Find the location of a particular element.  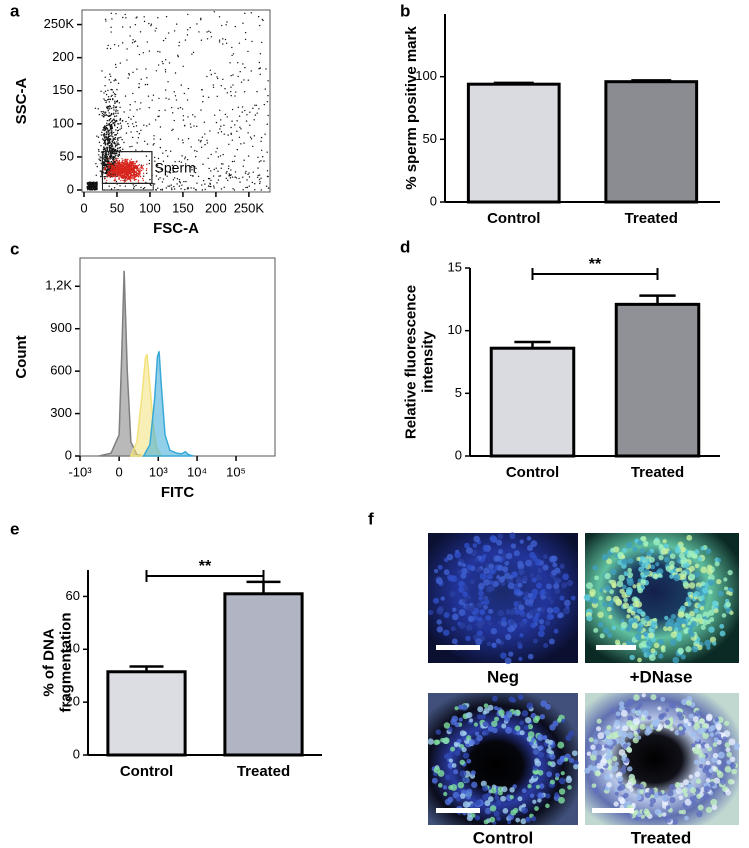

y-tick-label: 20 is located at coordinates (73, 701).